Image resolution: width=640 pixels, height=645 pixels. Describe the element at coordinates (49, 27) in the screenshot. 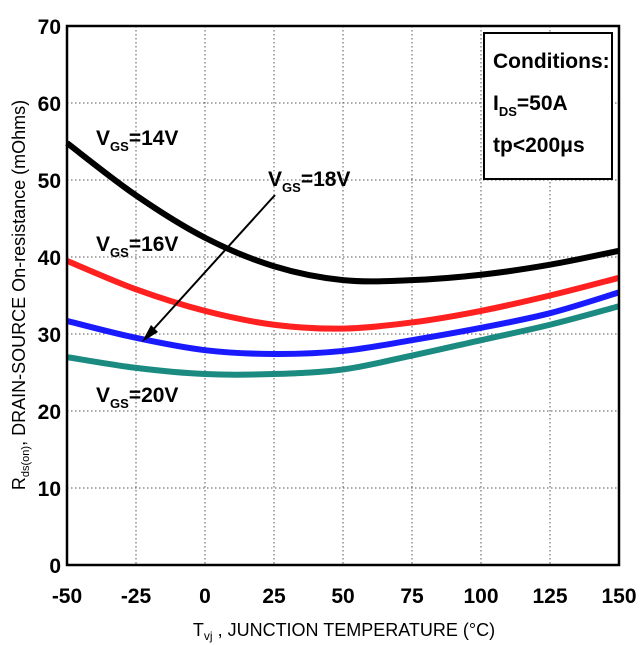

I see `y-tick-label: 70` at that location.